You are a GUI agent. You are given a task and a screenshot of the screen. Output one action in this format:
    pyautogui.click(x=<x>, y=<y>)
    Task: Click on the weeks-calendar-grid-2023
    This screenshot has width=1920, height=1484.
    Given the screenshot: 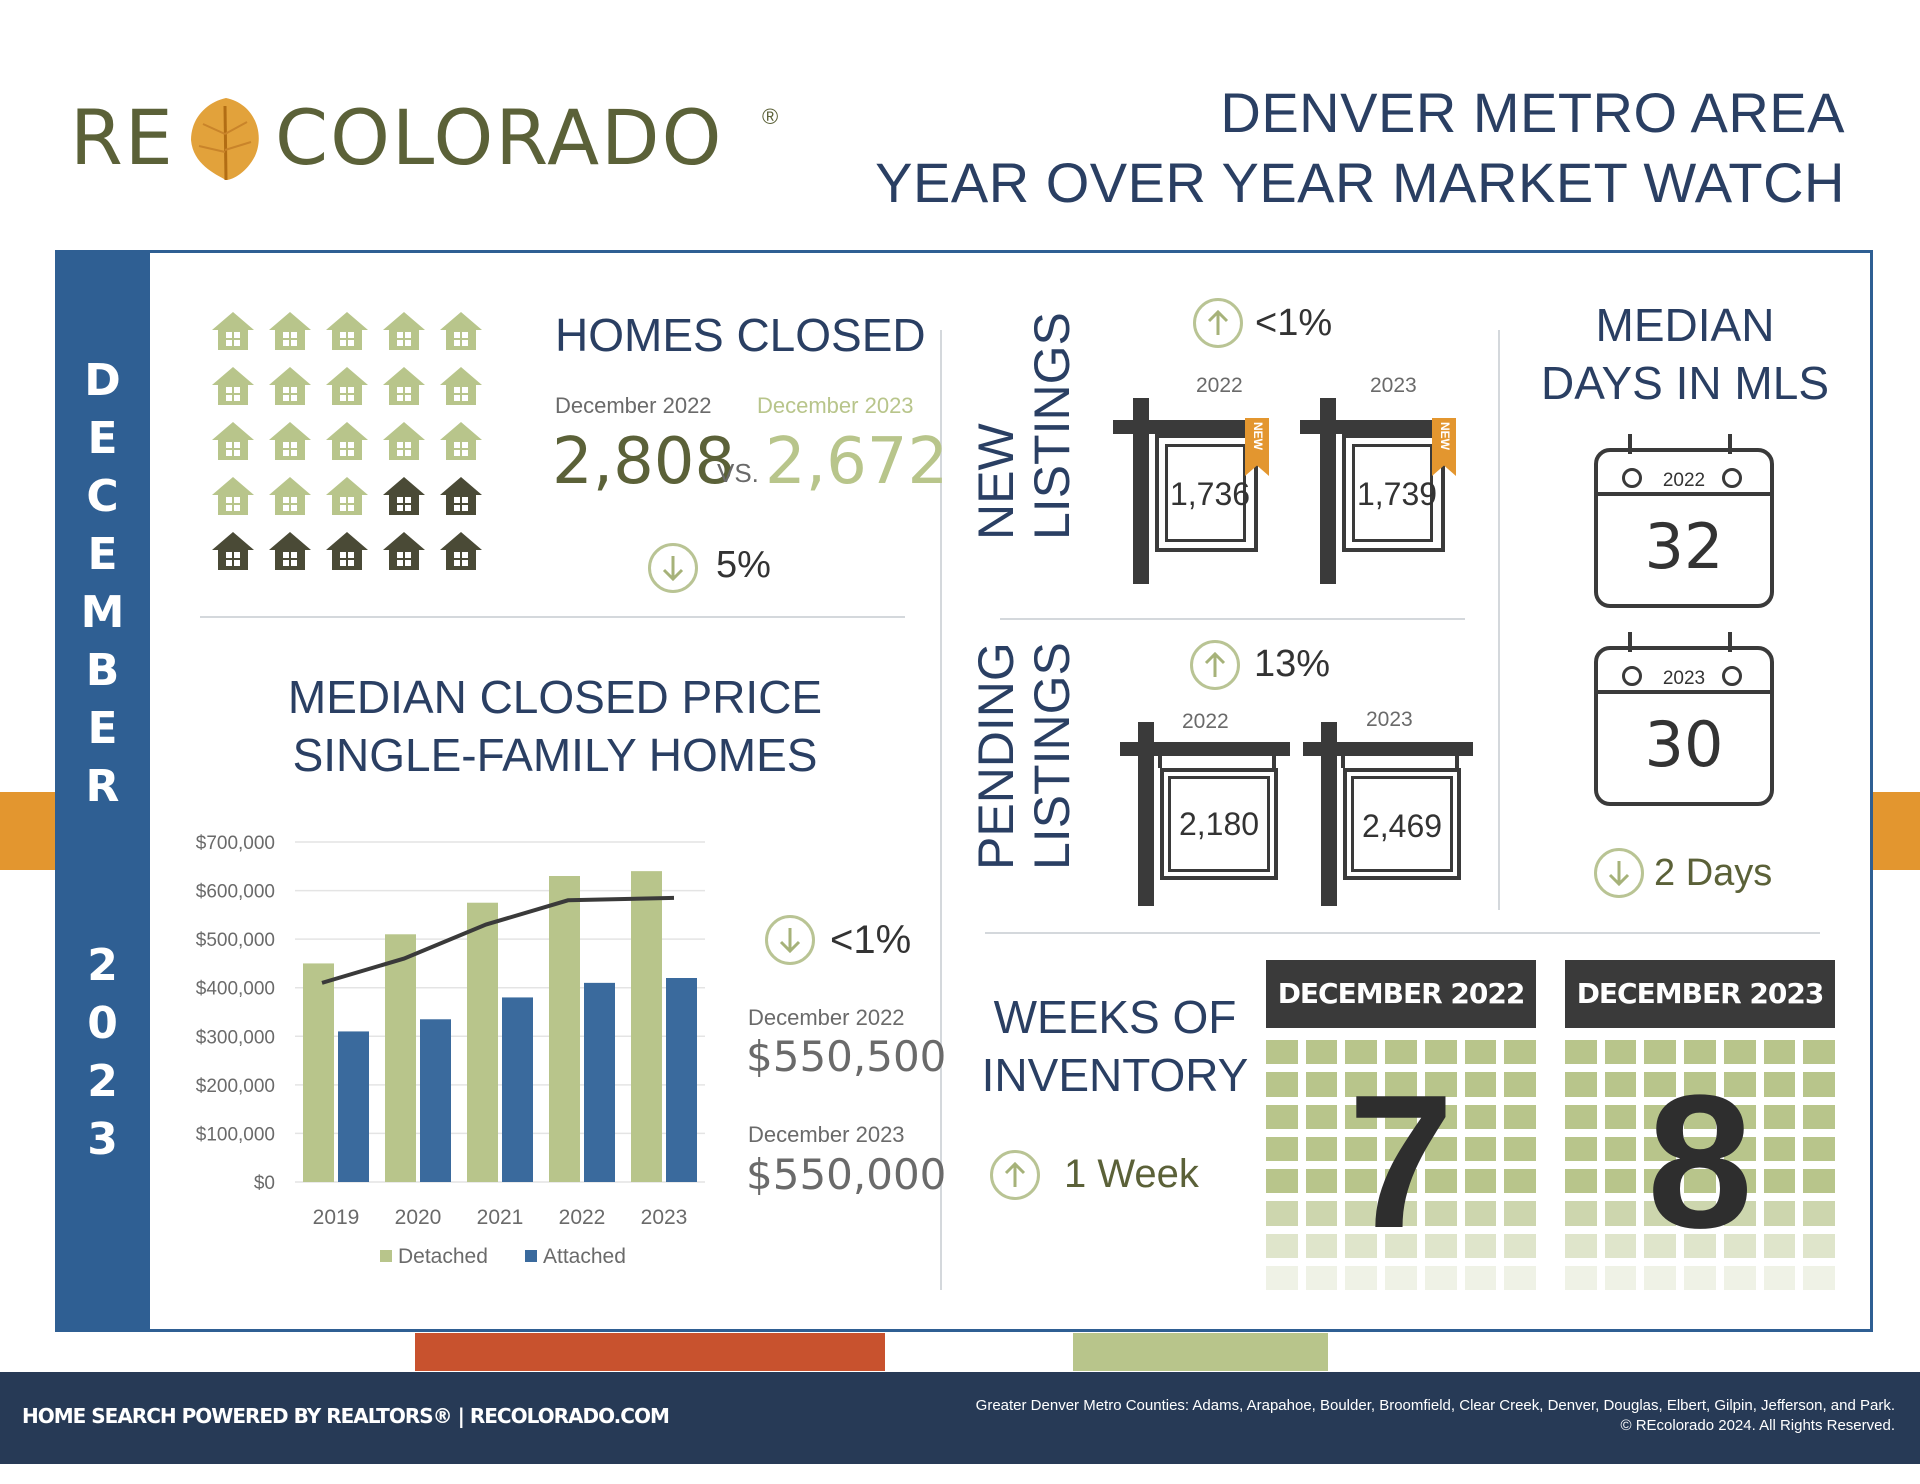 What is the action you would take?
    pyautogui.click(x=1700, y=1165)
    